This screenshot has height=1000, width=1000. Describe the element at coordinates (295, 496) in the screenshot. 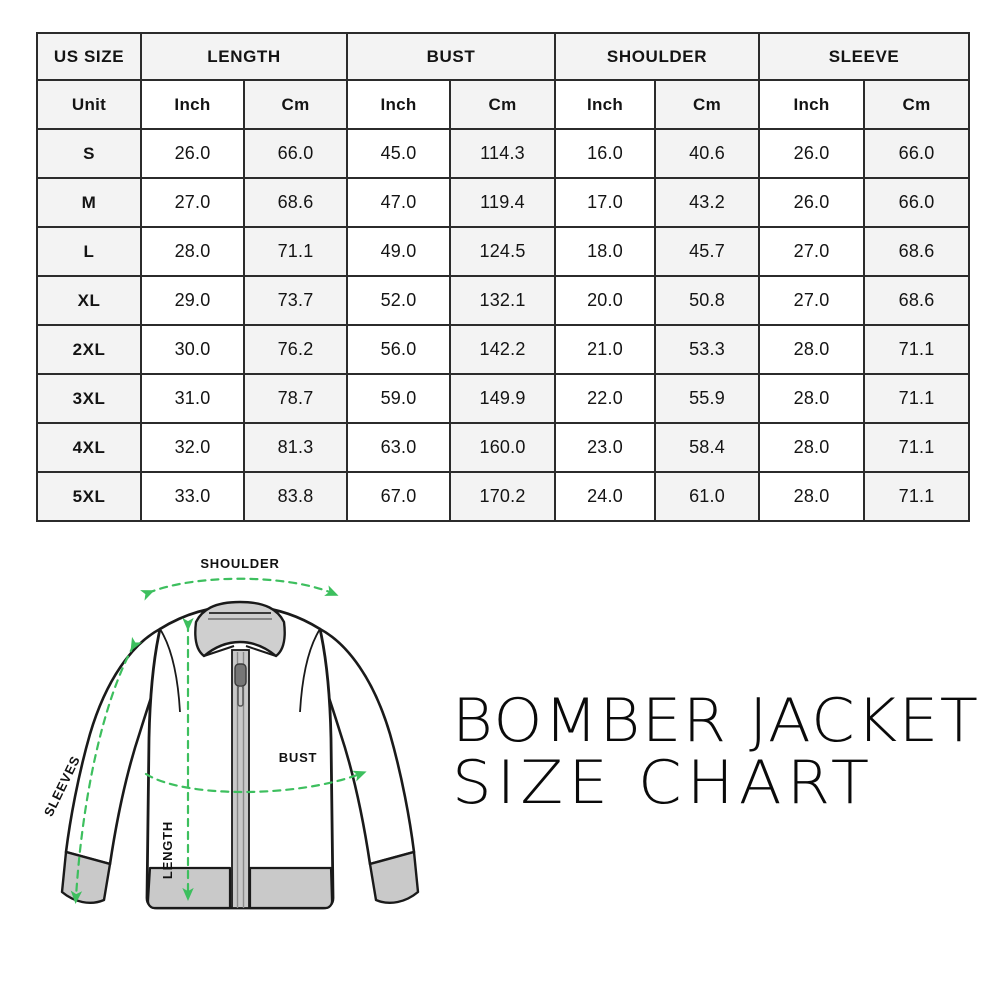

I see `cell-measurement: 83.8` at that location.